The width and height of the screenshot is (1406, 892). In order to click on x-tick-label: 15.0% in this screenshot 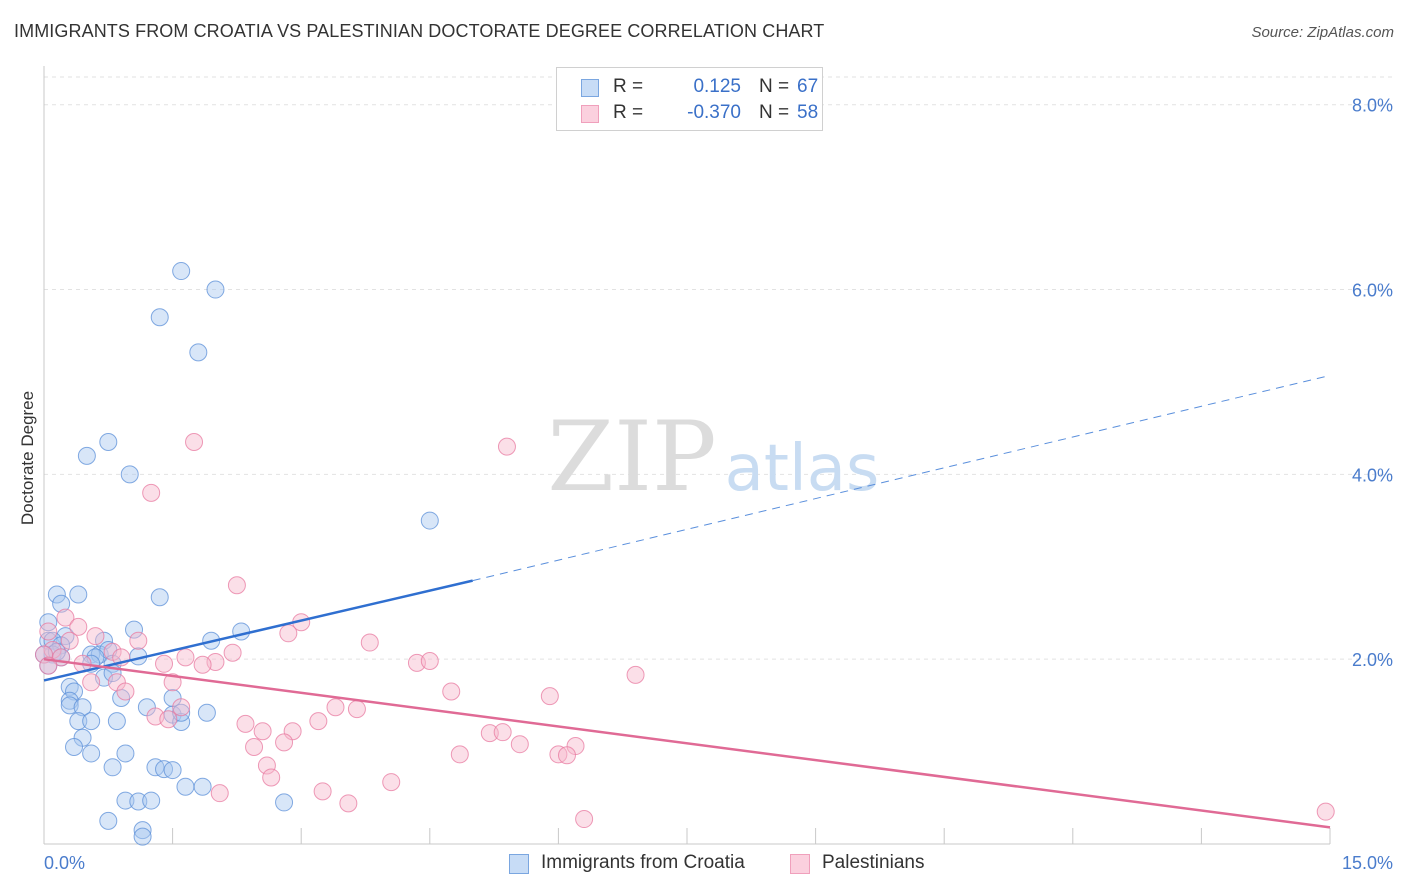, I will do `click(1367, 863)`.